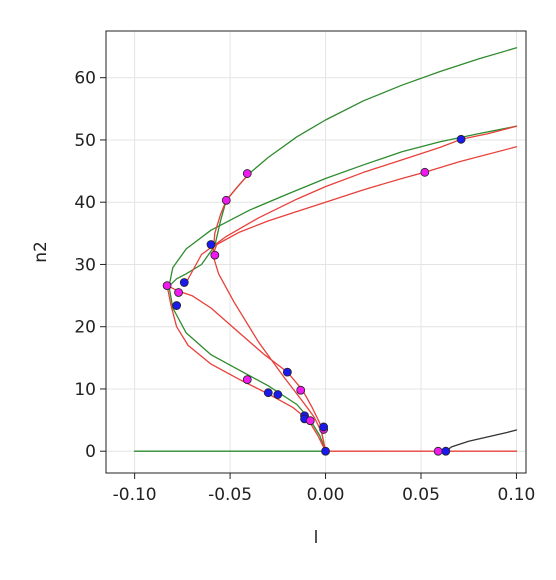  Describe the element at coordinates (85, 79) in the screenshot. I see `y-tick-label-6: 60` at that location.